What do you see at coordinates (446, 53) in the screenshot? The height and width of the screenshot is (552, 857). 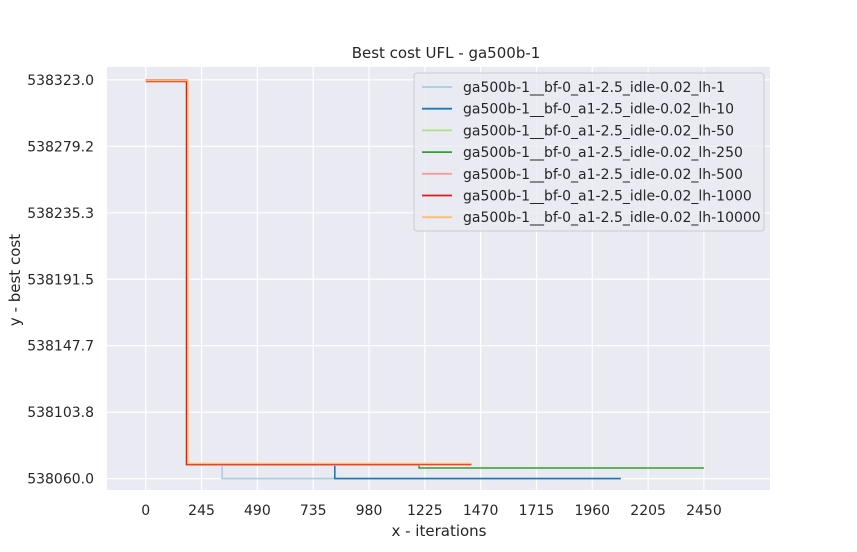 I see `chart-title: Best cost UFL - ga500b-1` at bounding box center [446, 53].